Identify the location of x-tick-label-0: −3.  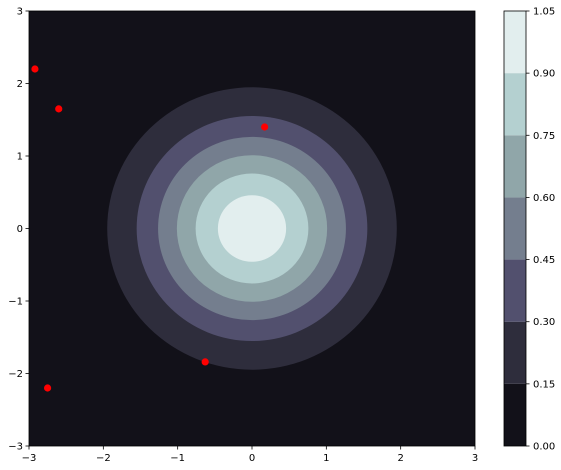
(29, 458).